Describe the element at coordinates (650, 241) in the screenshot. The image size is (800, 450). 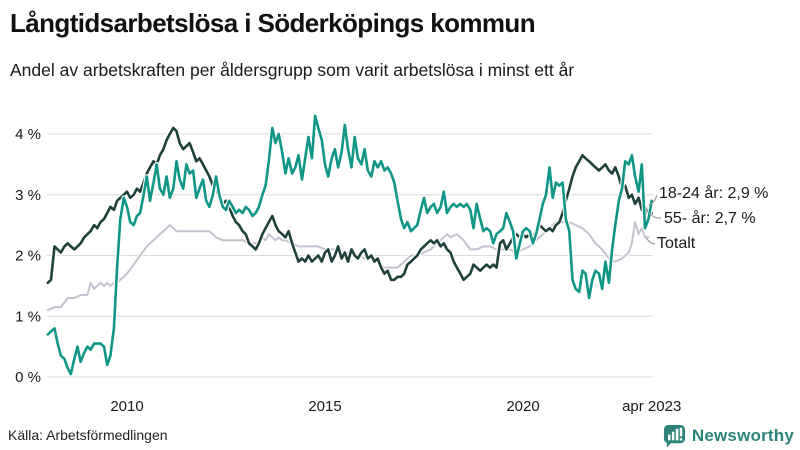
I see `connector-total` at that location.